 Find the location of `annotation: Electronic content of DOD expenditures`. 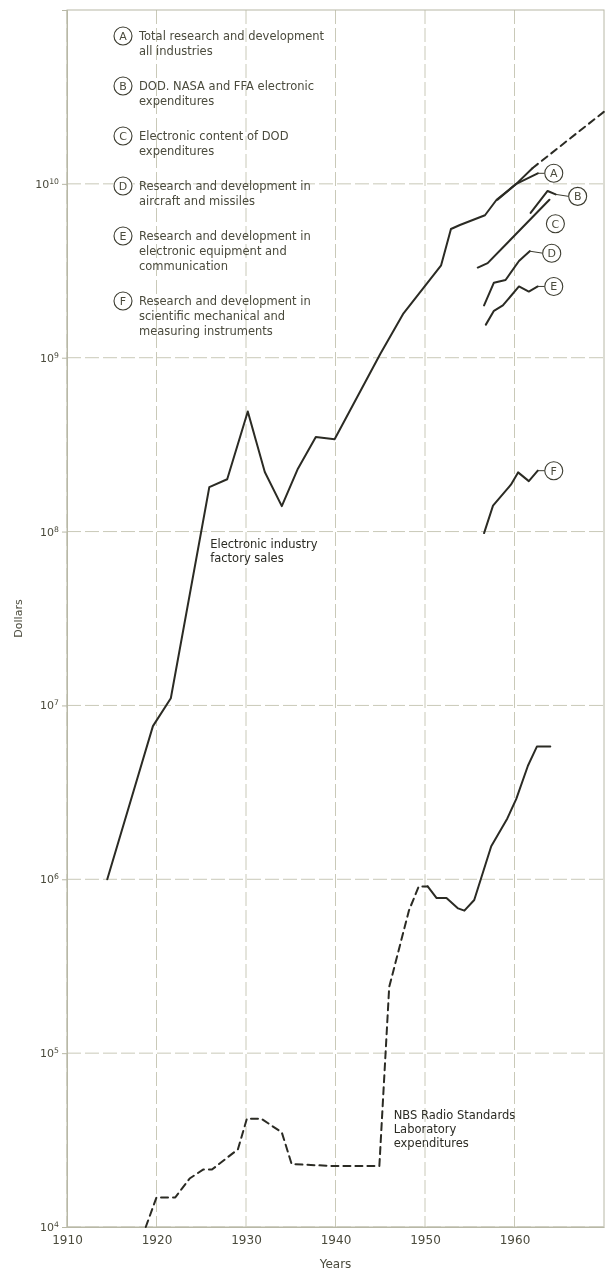

annotation: Electronic content of DOD expenditures is located at coordinates (214, 143).